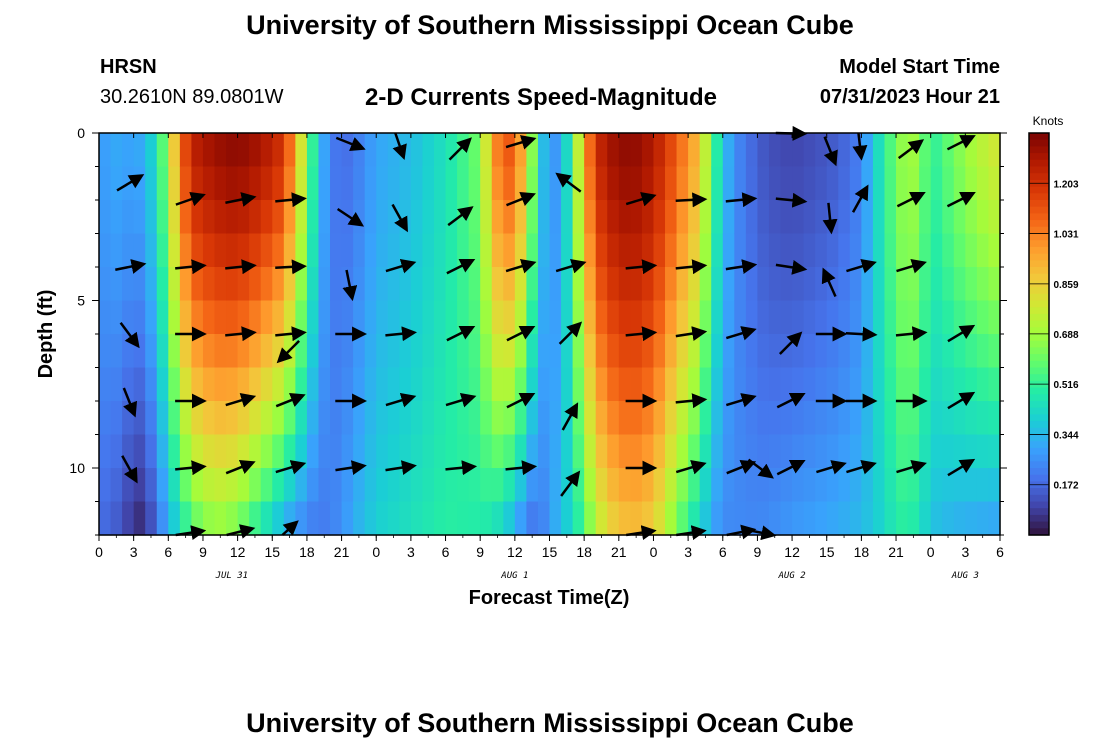  Describe the element at coordinates (549, 598) in the screenshot. I see `x-axis-label: Forecast Time(Z)` at that location.